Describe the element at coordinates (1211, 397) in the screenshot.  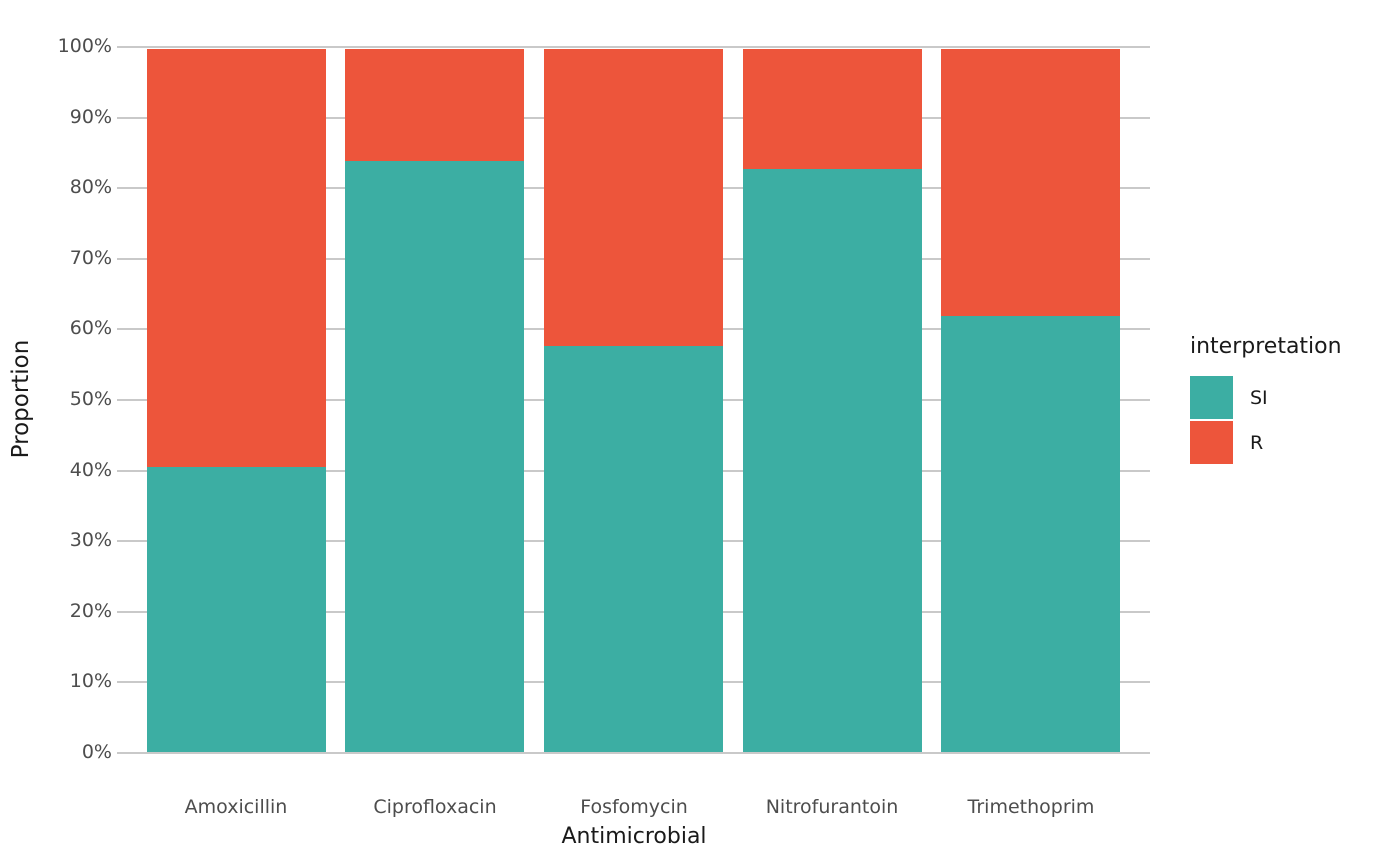
I see `legend-key-si-swatch` at that location.